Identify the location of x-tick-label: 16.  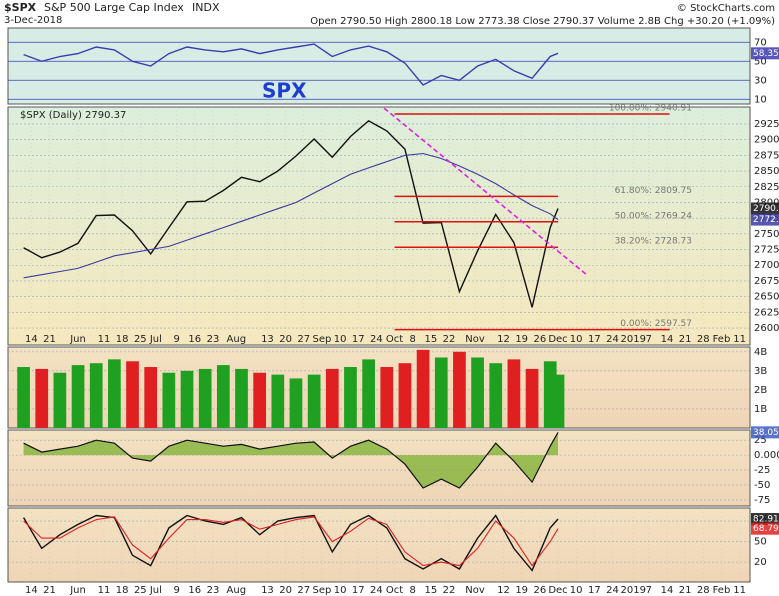
(194, 590).